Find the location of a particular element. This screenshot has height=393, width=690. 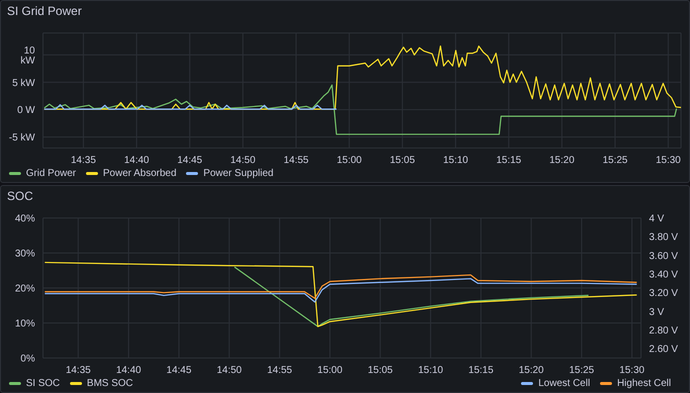

y-tick-label: 5 kW is located at coordinates (24, 83).